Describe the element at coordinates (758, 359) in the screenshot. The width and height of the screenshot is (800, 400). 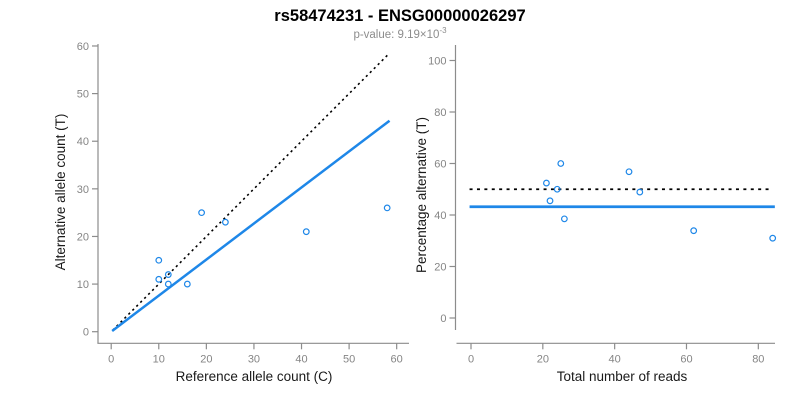
I see `x-tick-label: 80` at that location.